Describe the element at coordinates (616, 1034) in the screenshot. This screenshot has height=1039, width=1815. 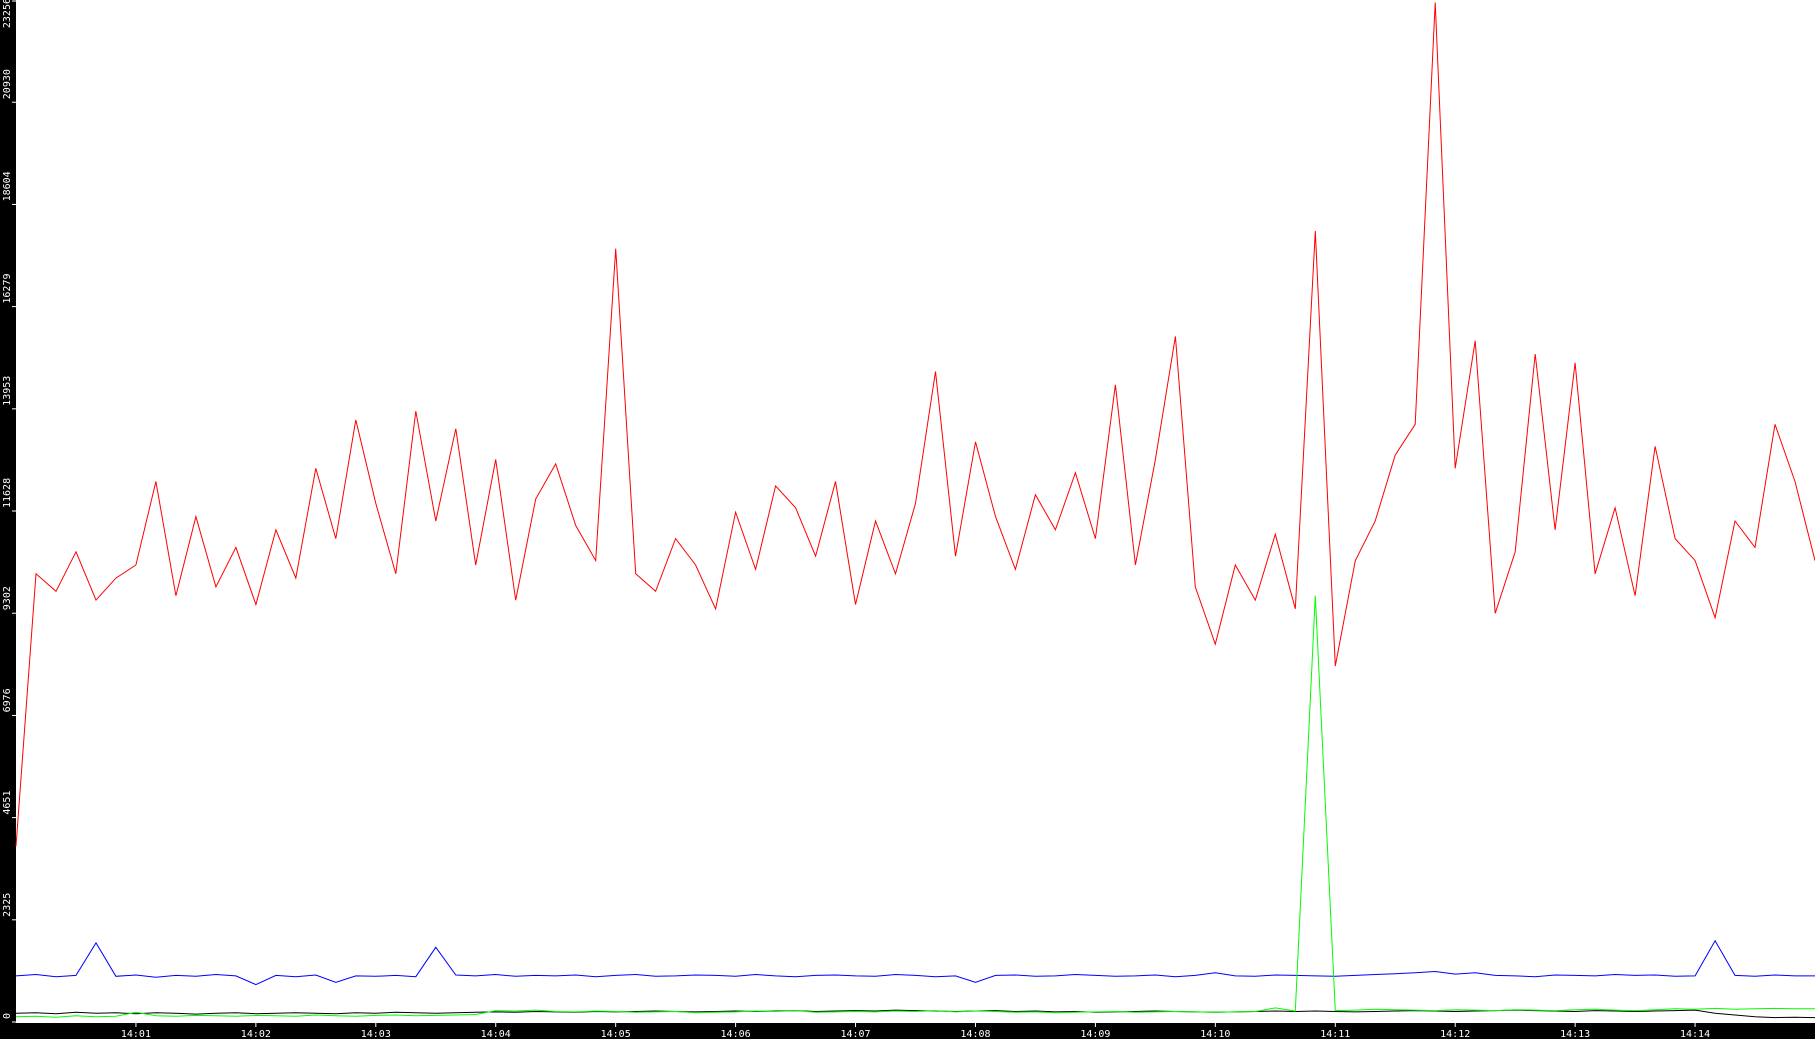
I see `x-tick-label: 14:05` at that location.